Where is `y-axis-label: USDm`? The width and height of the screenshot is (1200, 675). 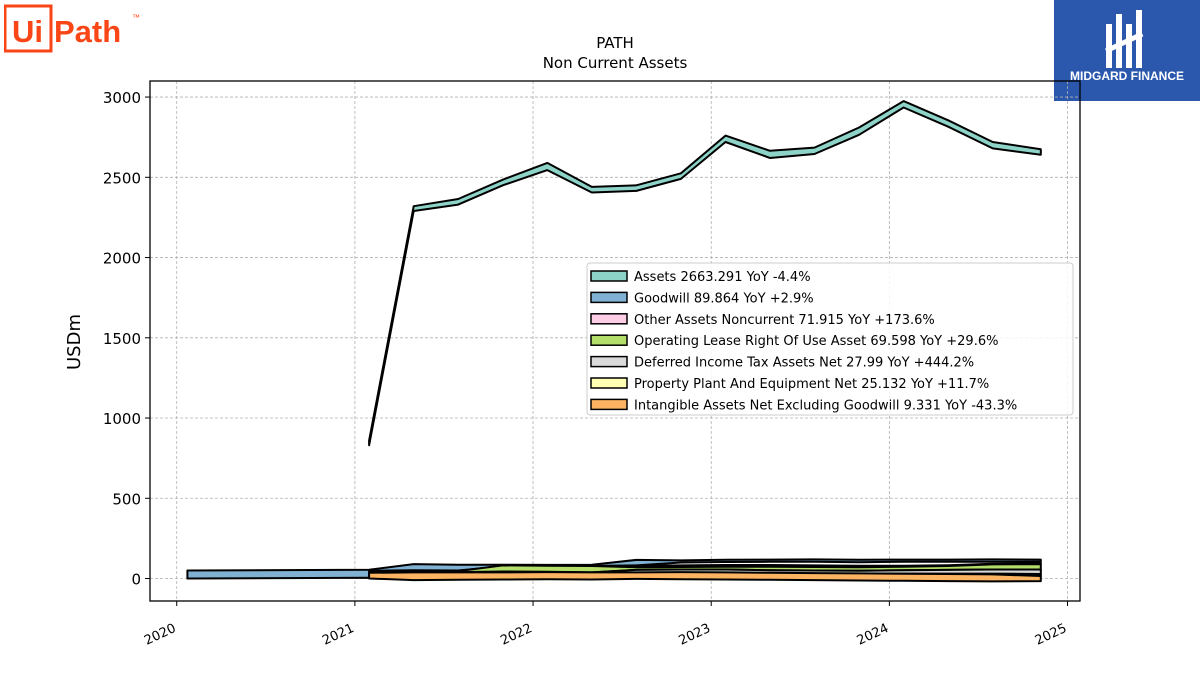 y-axis-label: USDm is located at coordinates (74, 342).